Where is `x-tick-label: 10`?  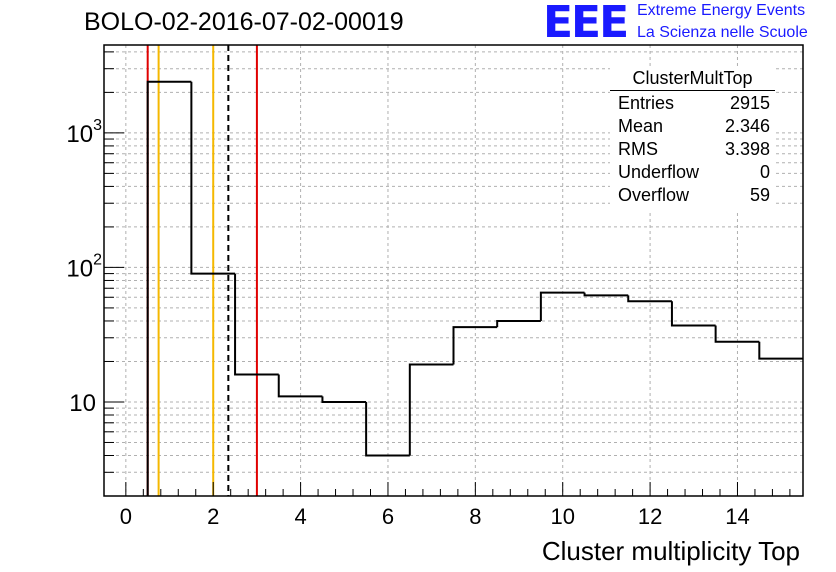
x-tick-label: 10 is located at coordinates (562, 516).